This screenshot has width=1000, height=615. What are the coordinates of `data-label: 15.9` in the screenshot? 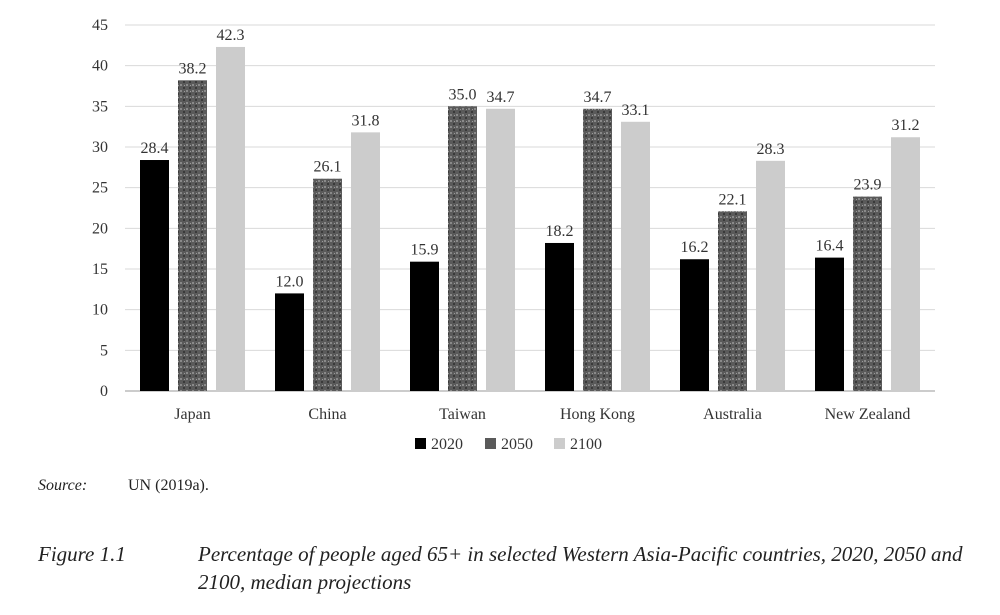 It's located at (425, 250).